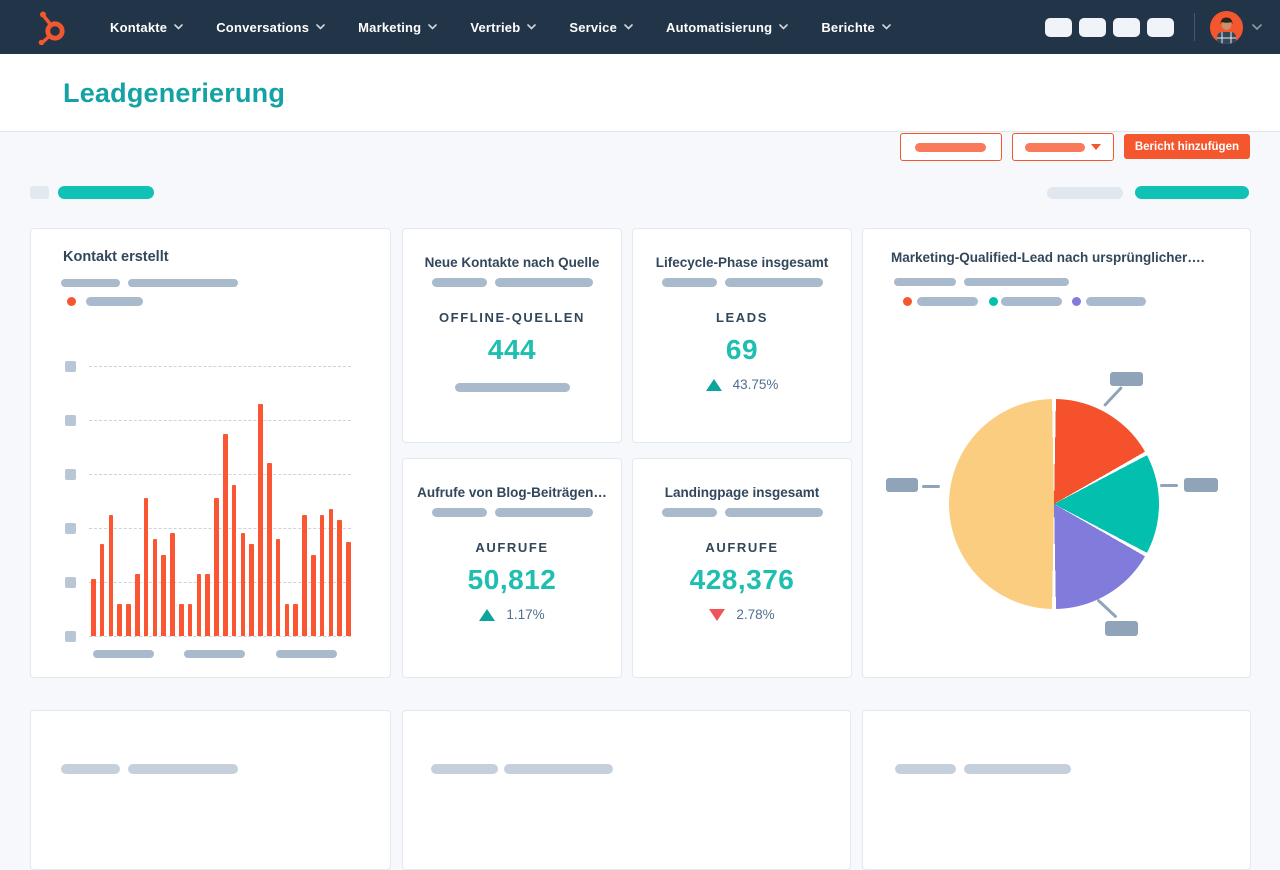 The height and width of the screenshot is (870, 1280). Describe the element at coordinates (512, 349) in the screenshot. I see `metric-value: 444` at that location.